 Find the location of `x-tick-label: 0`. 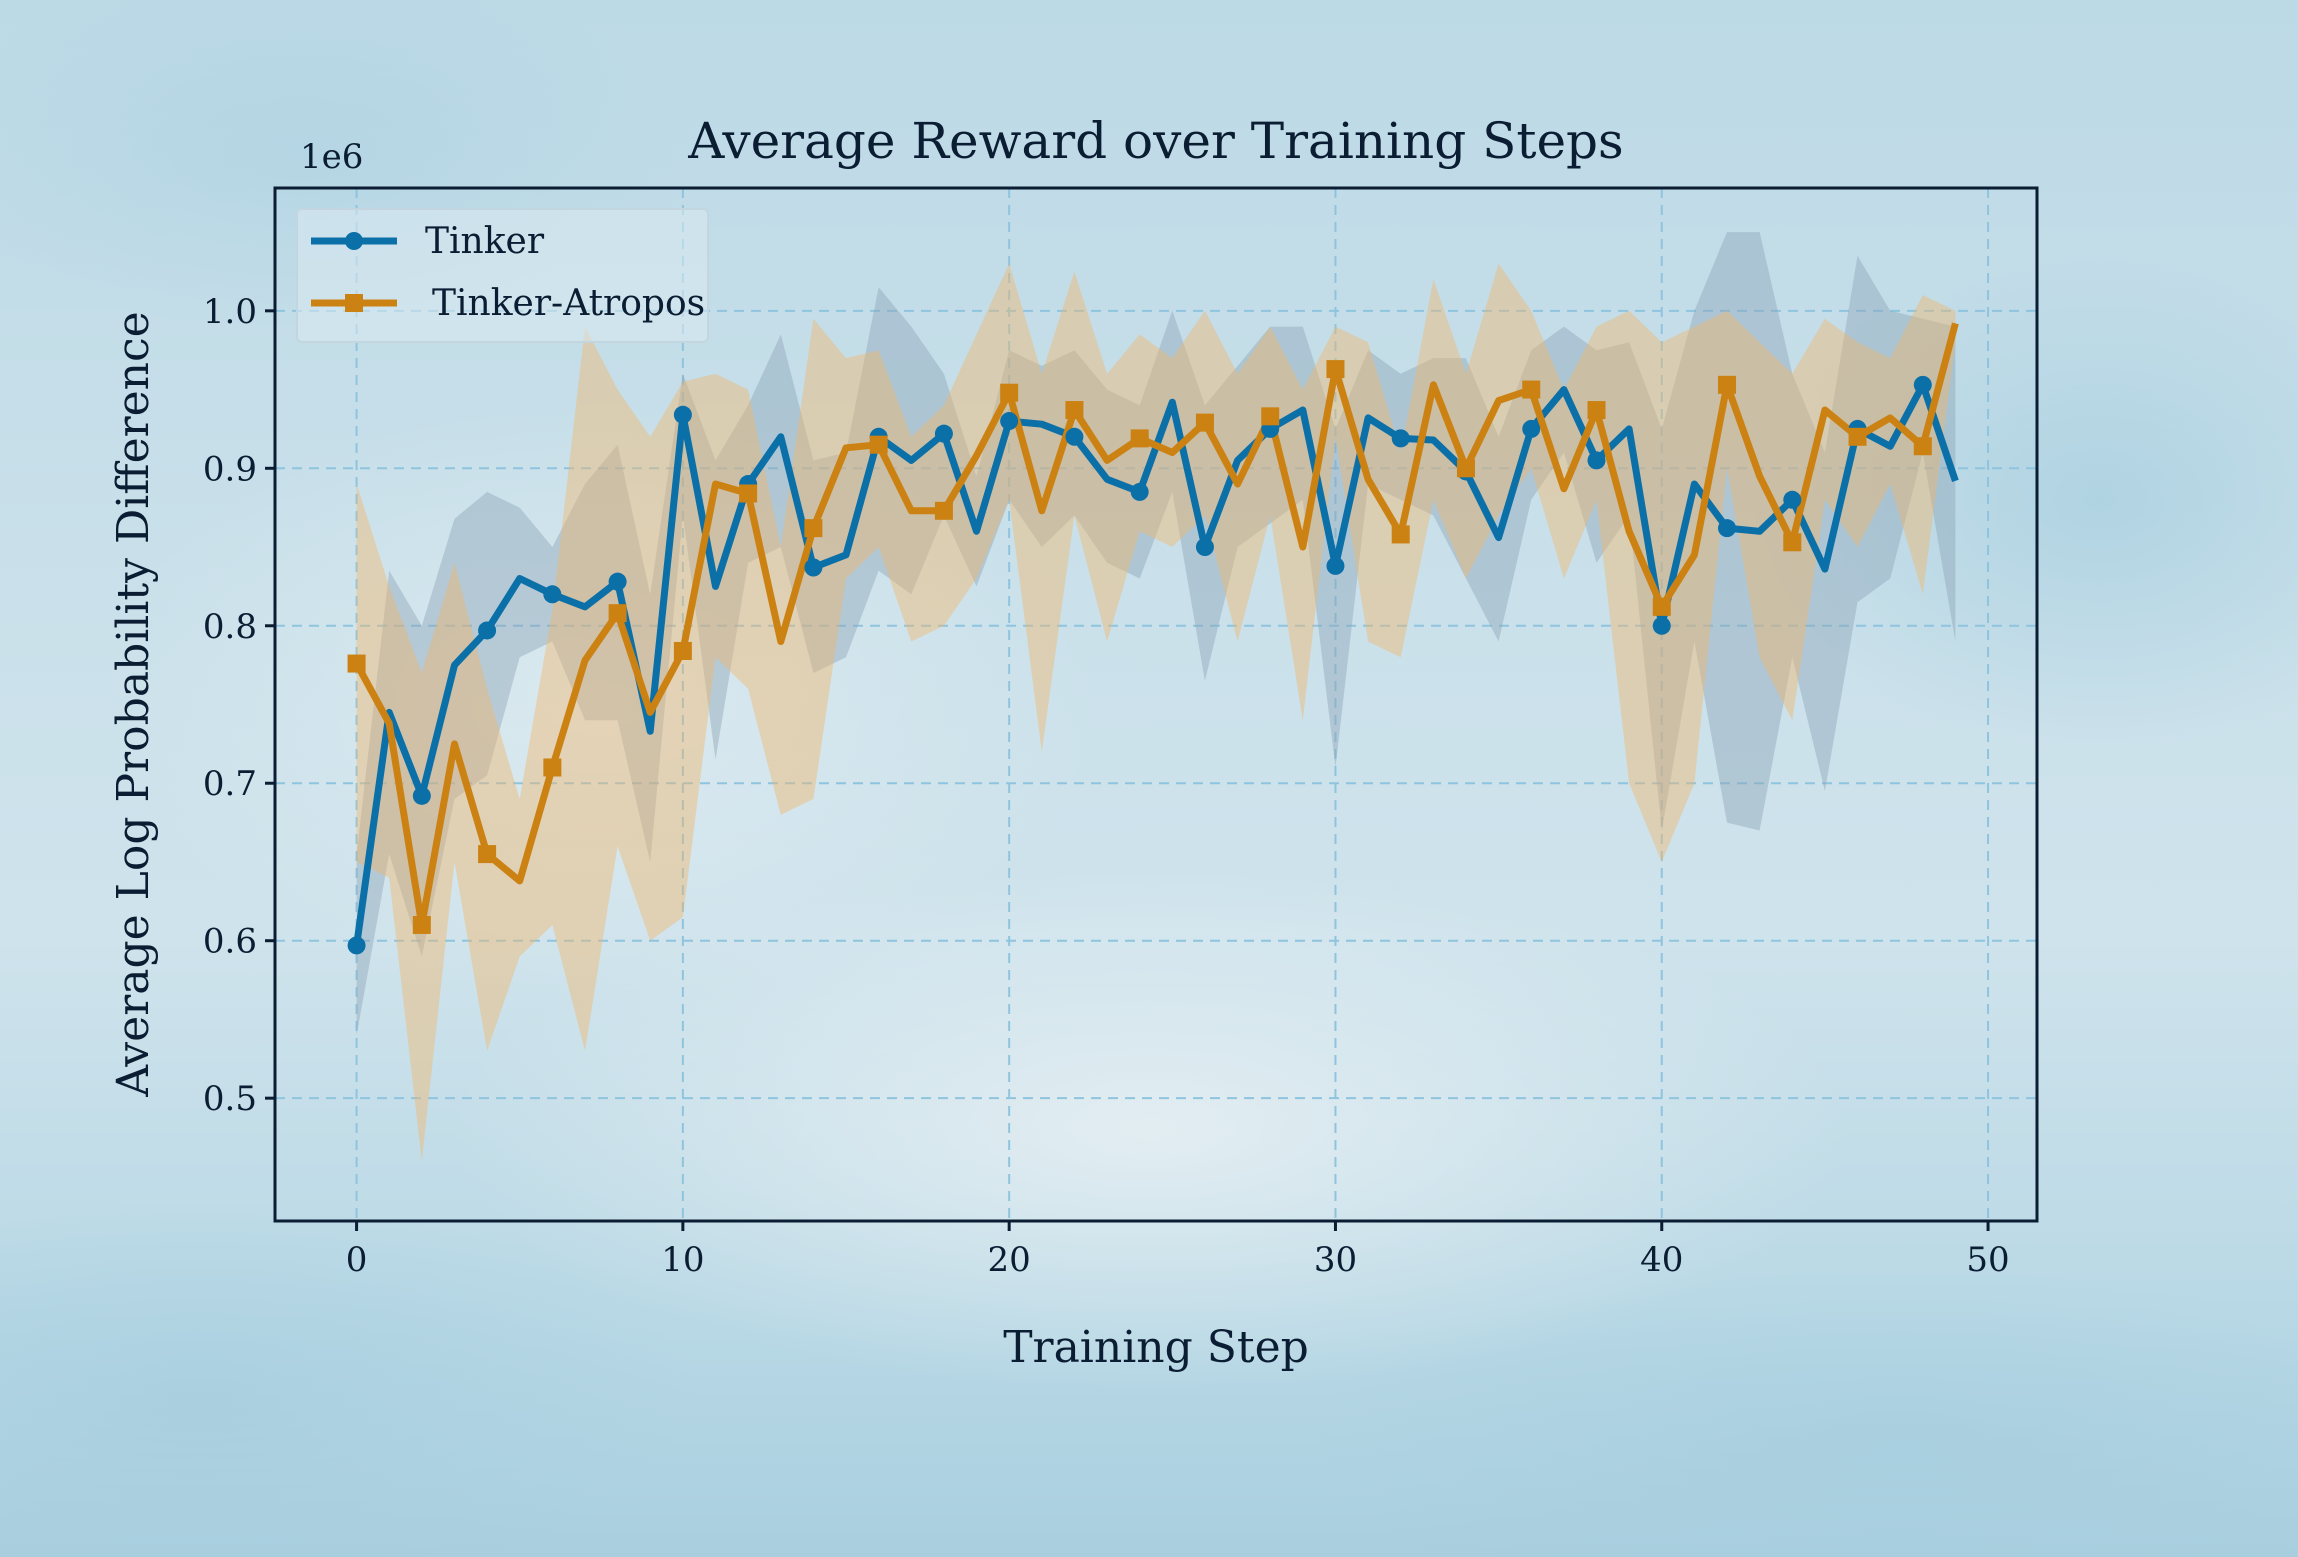

x-tick-label: 0 is located at coordinates (357, 1260).